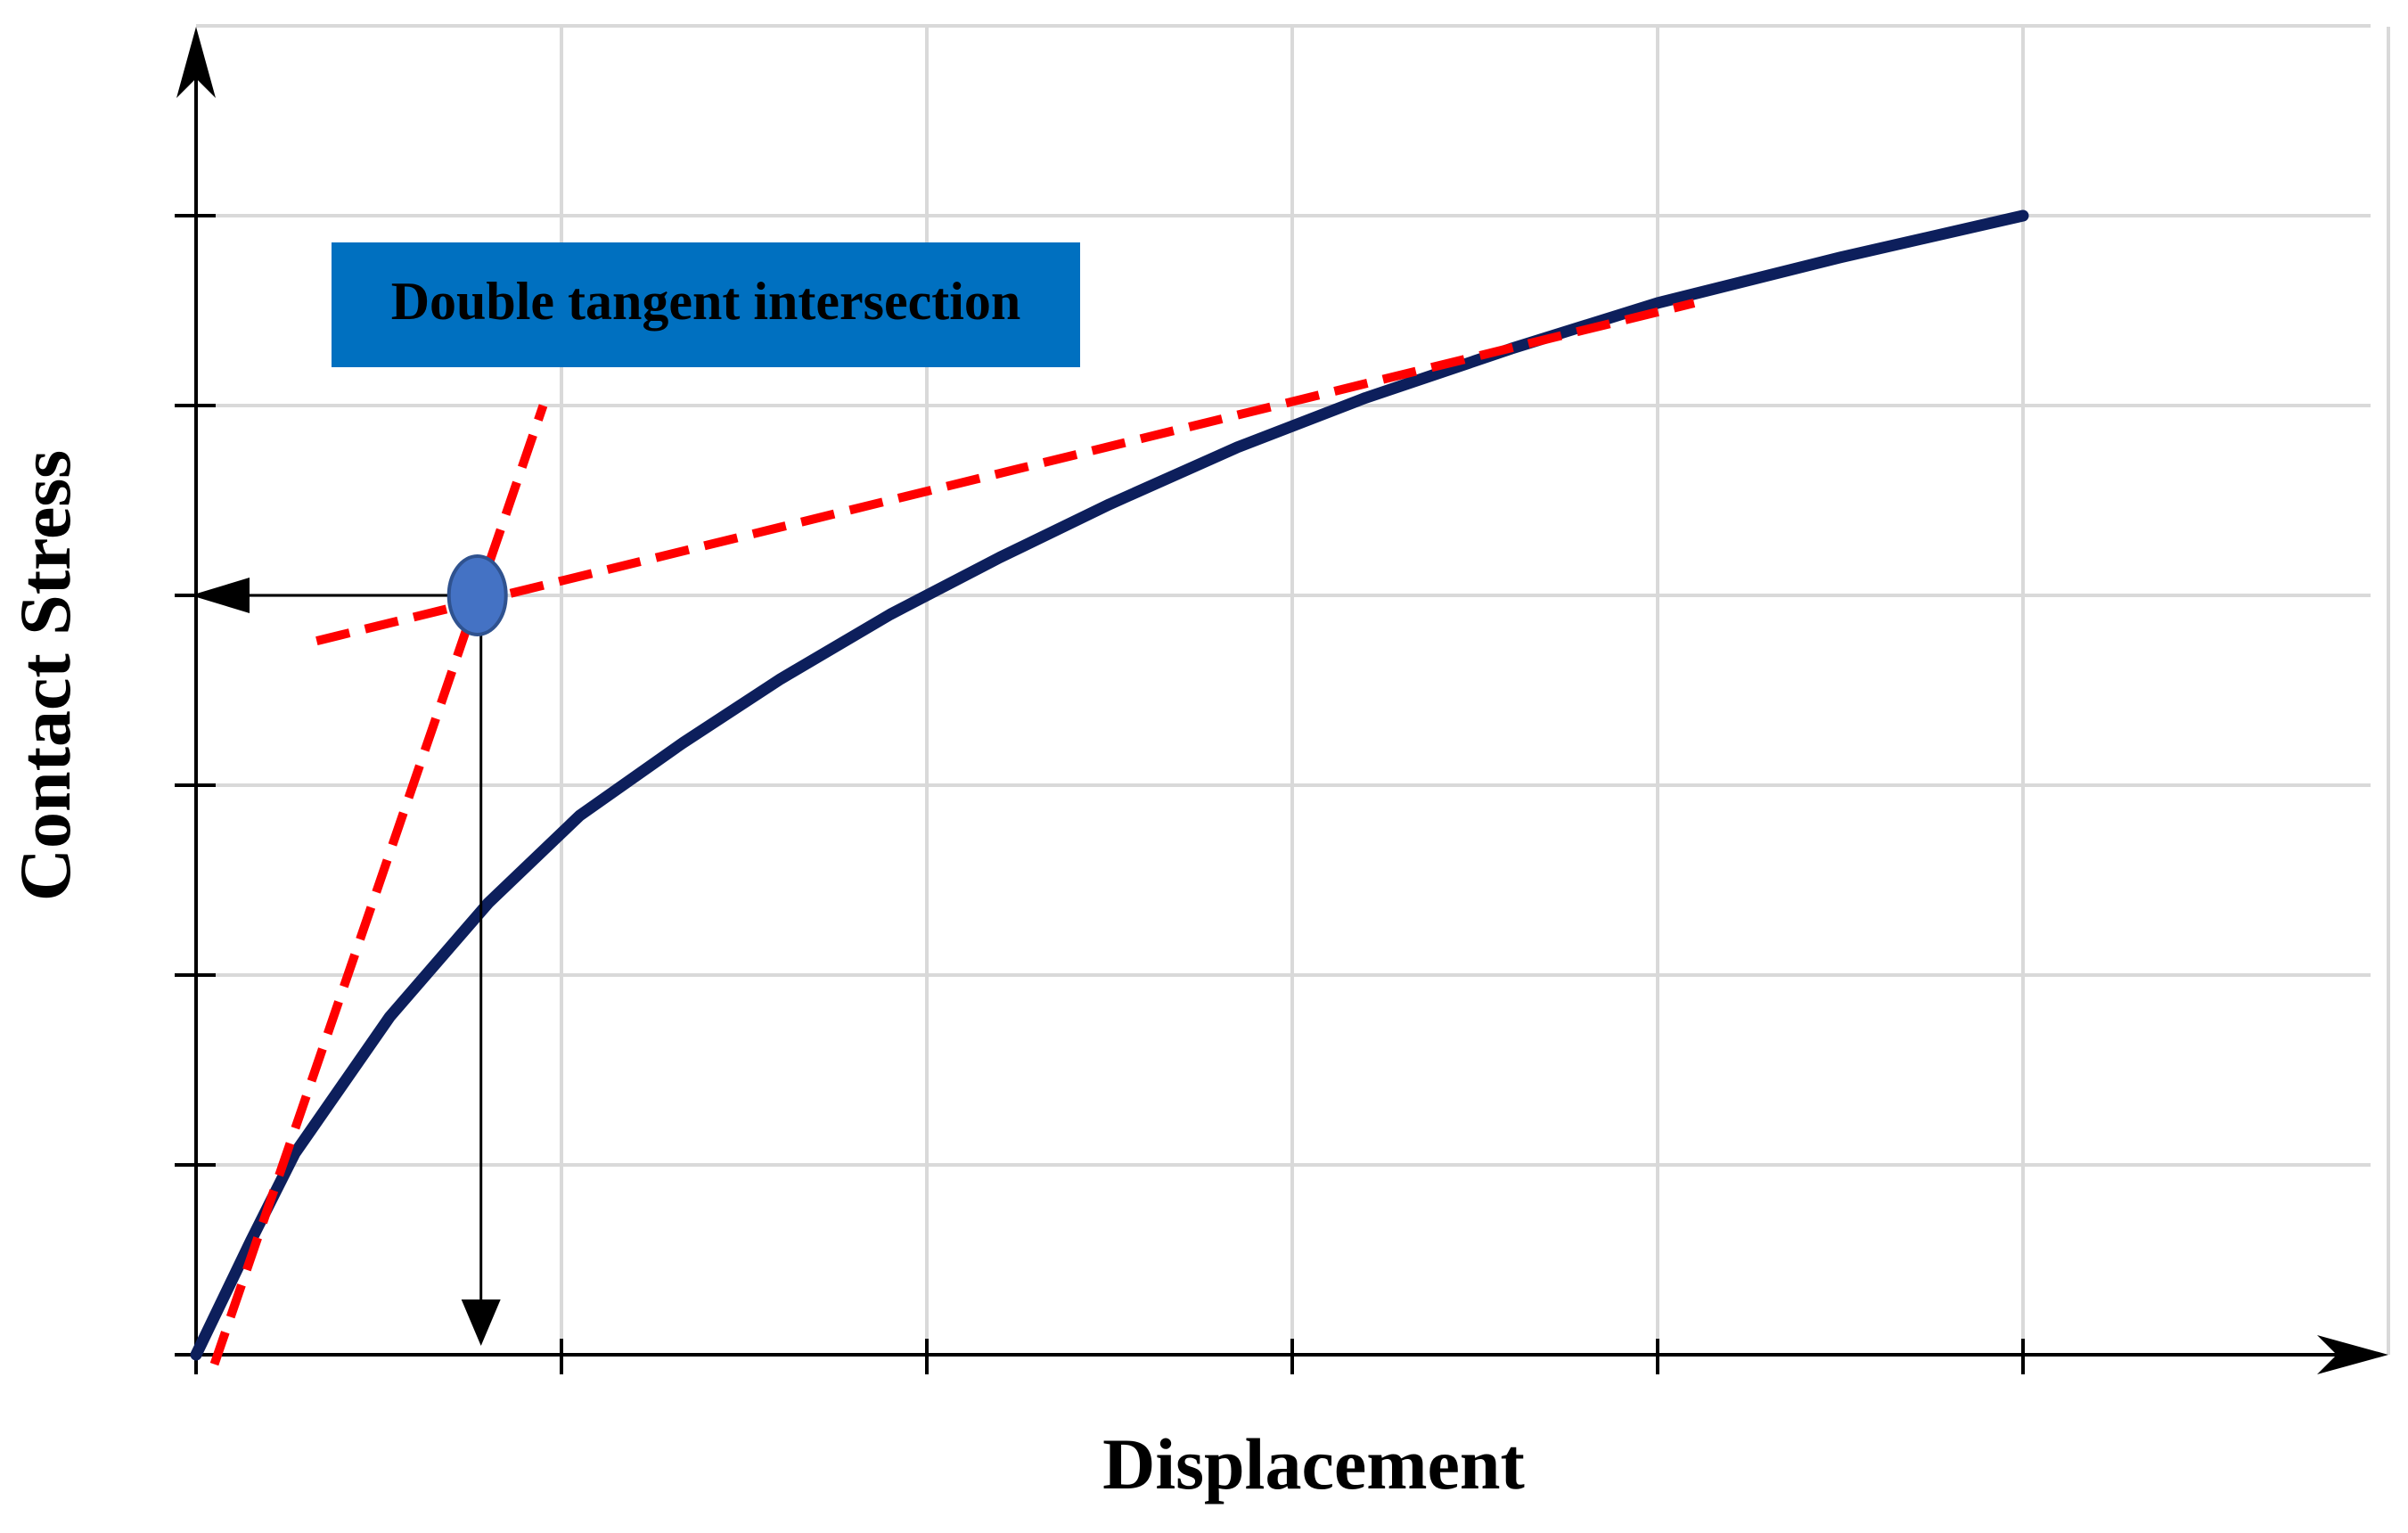  Describe the element at coordinates (1313, 1463) in the screenshot. I see `x-axis-title: Displacement` at that location.